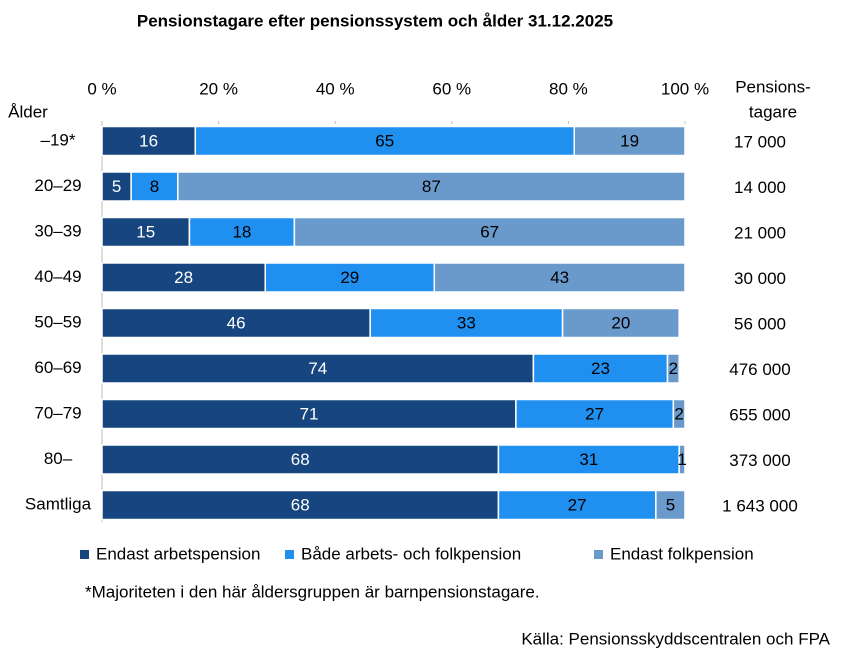 This screenshot has height=660, width=857. I want to click on data-label: 29, so click(349, 277).